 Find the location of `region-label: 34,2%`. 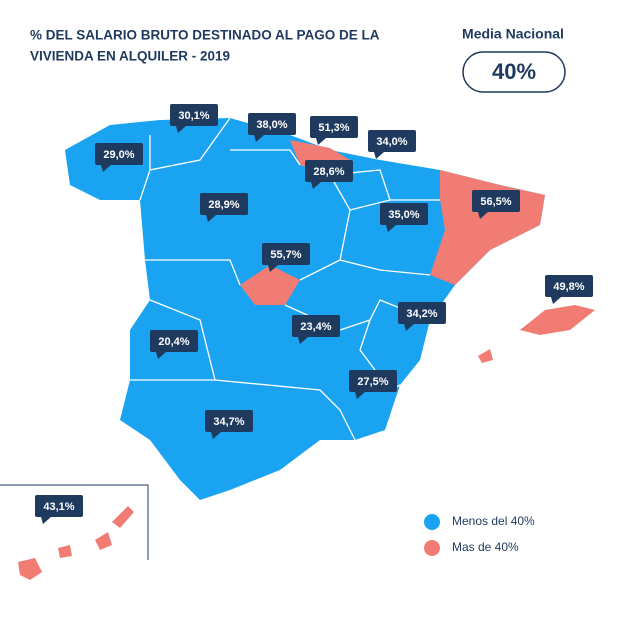

region-label: 34,2% is located at coordinates (421, 314).